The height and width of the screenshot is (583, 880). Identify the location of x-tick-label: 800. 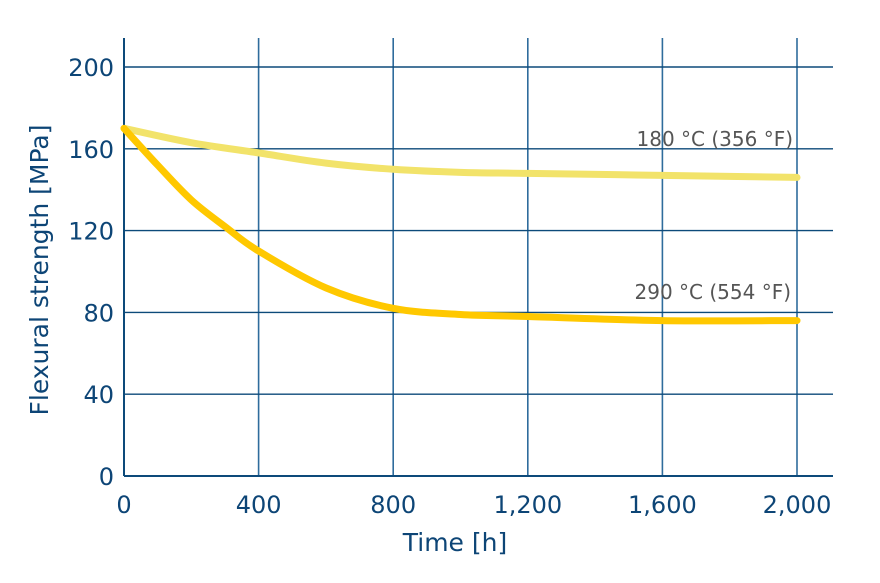
(393, 505).